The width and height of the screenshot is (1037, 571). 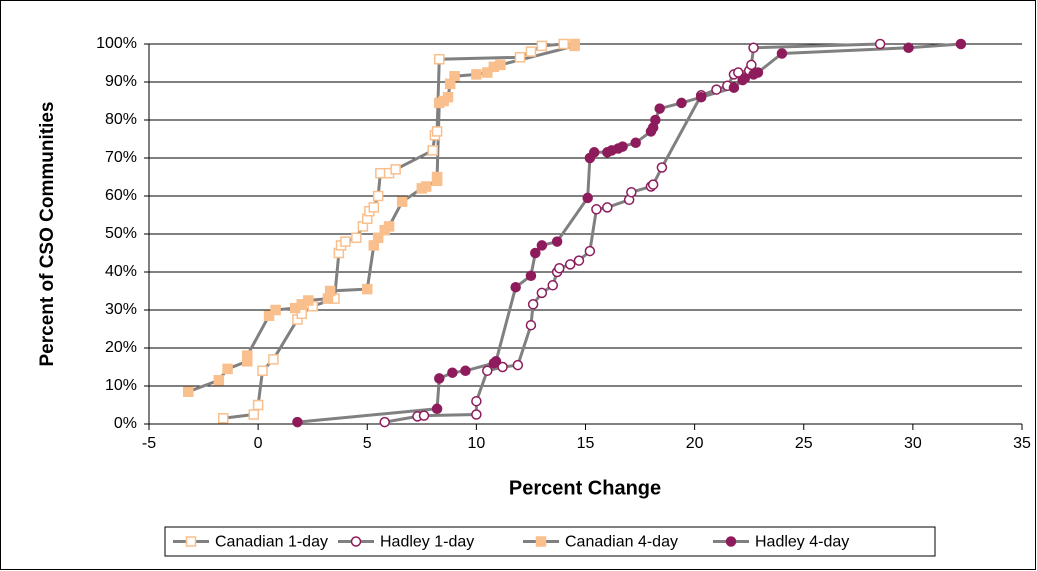 I want to click on x-axis-title: Percent Change, so click(x=585, y=488).